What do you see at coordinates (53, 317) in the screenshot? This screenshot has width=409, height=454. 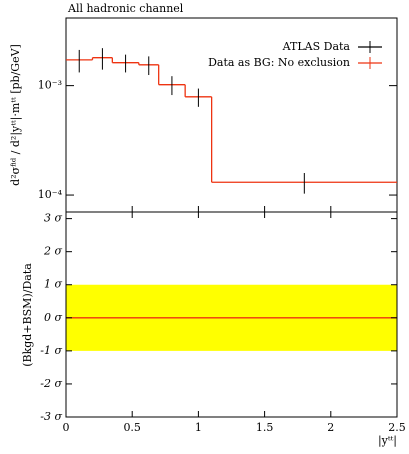 I see `ratio-y-tick-label: 0 σ` at bounding box center [53, 317].